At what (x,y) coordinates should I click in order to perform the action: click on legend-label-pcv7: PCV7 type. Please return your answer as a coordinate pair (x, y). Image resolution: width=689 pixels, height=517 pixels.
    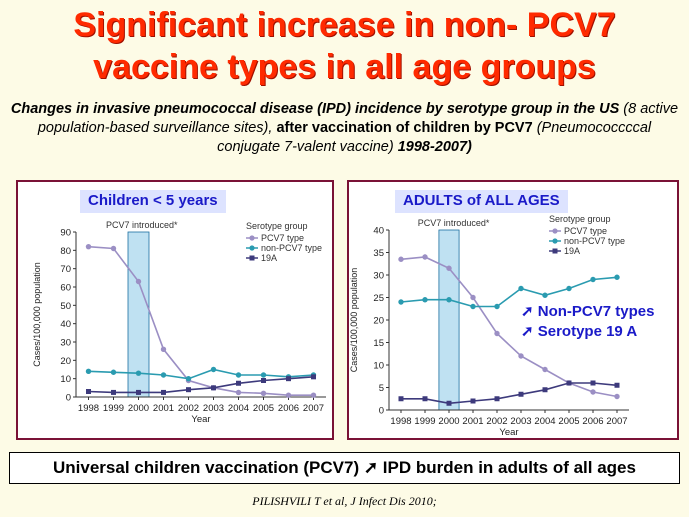
    Looking at the image, I should click on (585, 231).